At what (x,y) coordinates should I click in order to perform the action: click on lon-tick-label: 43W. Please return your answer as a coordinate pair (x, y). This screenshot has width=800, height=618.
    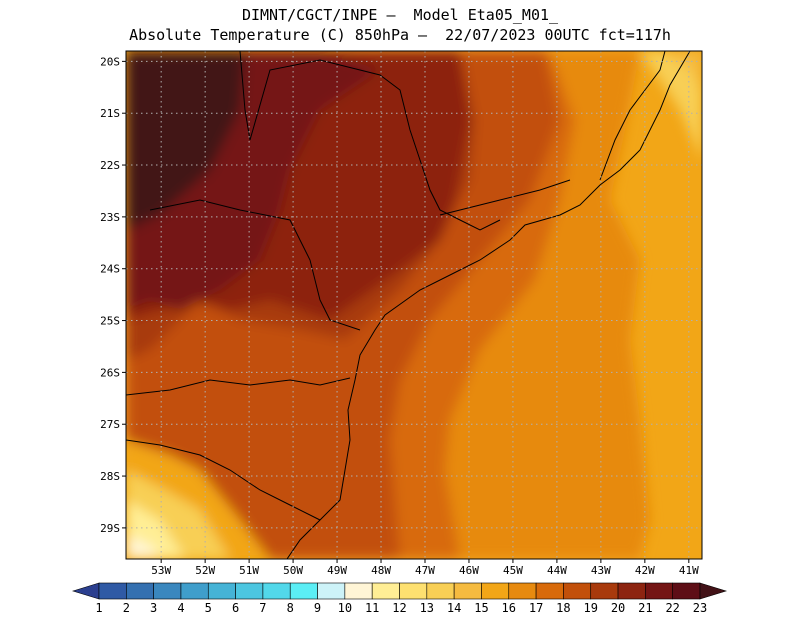
    Looking at the image, I should click on (601, 570).